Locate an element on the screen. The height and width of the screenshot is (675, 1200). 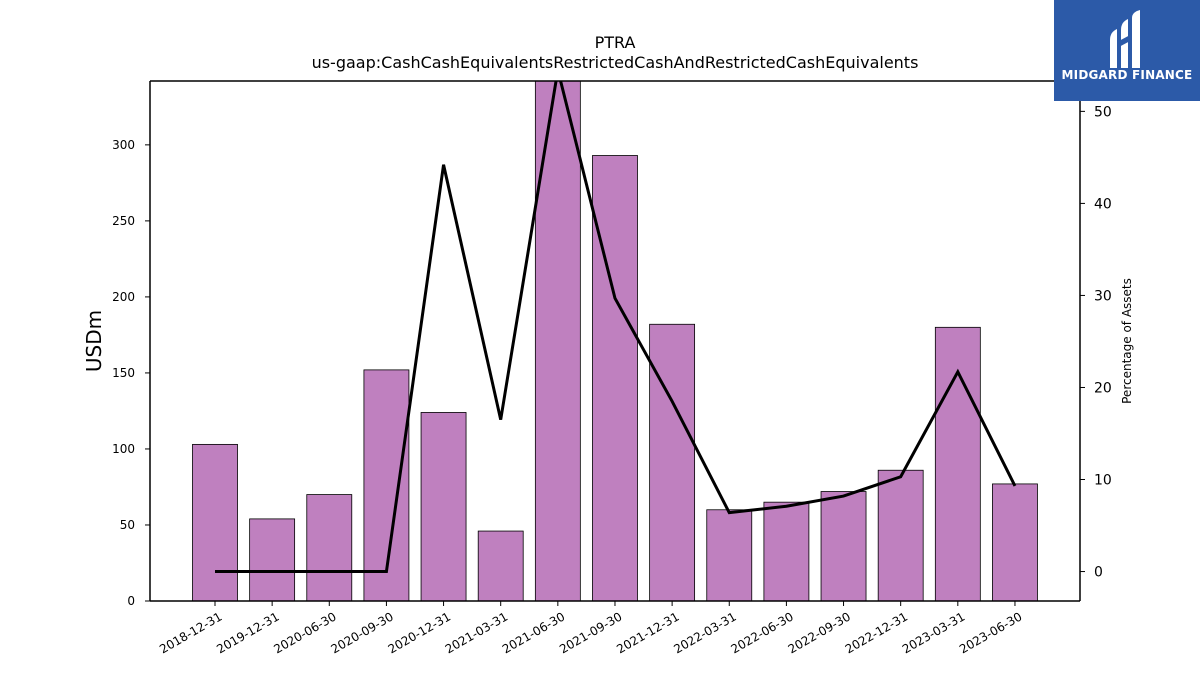
x-tick-label: 2022-12-31 is located at coordinates (876, 632).